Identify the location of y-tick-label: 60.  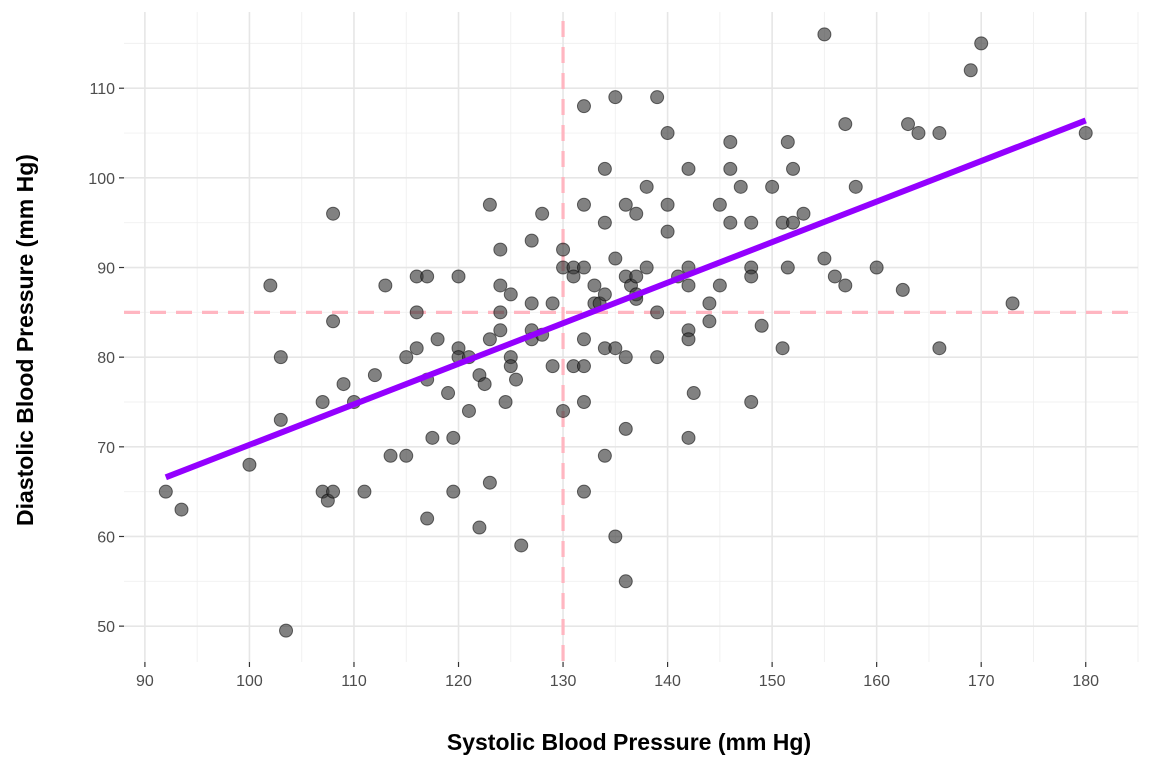
(106, 537).